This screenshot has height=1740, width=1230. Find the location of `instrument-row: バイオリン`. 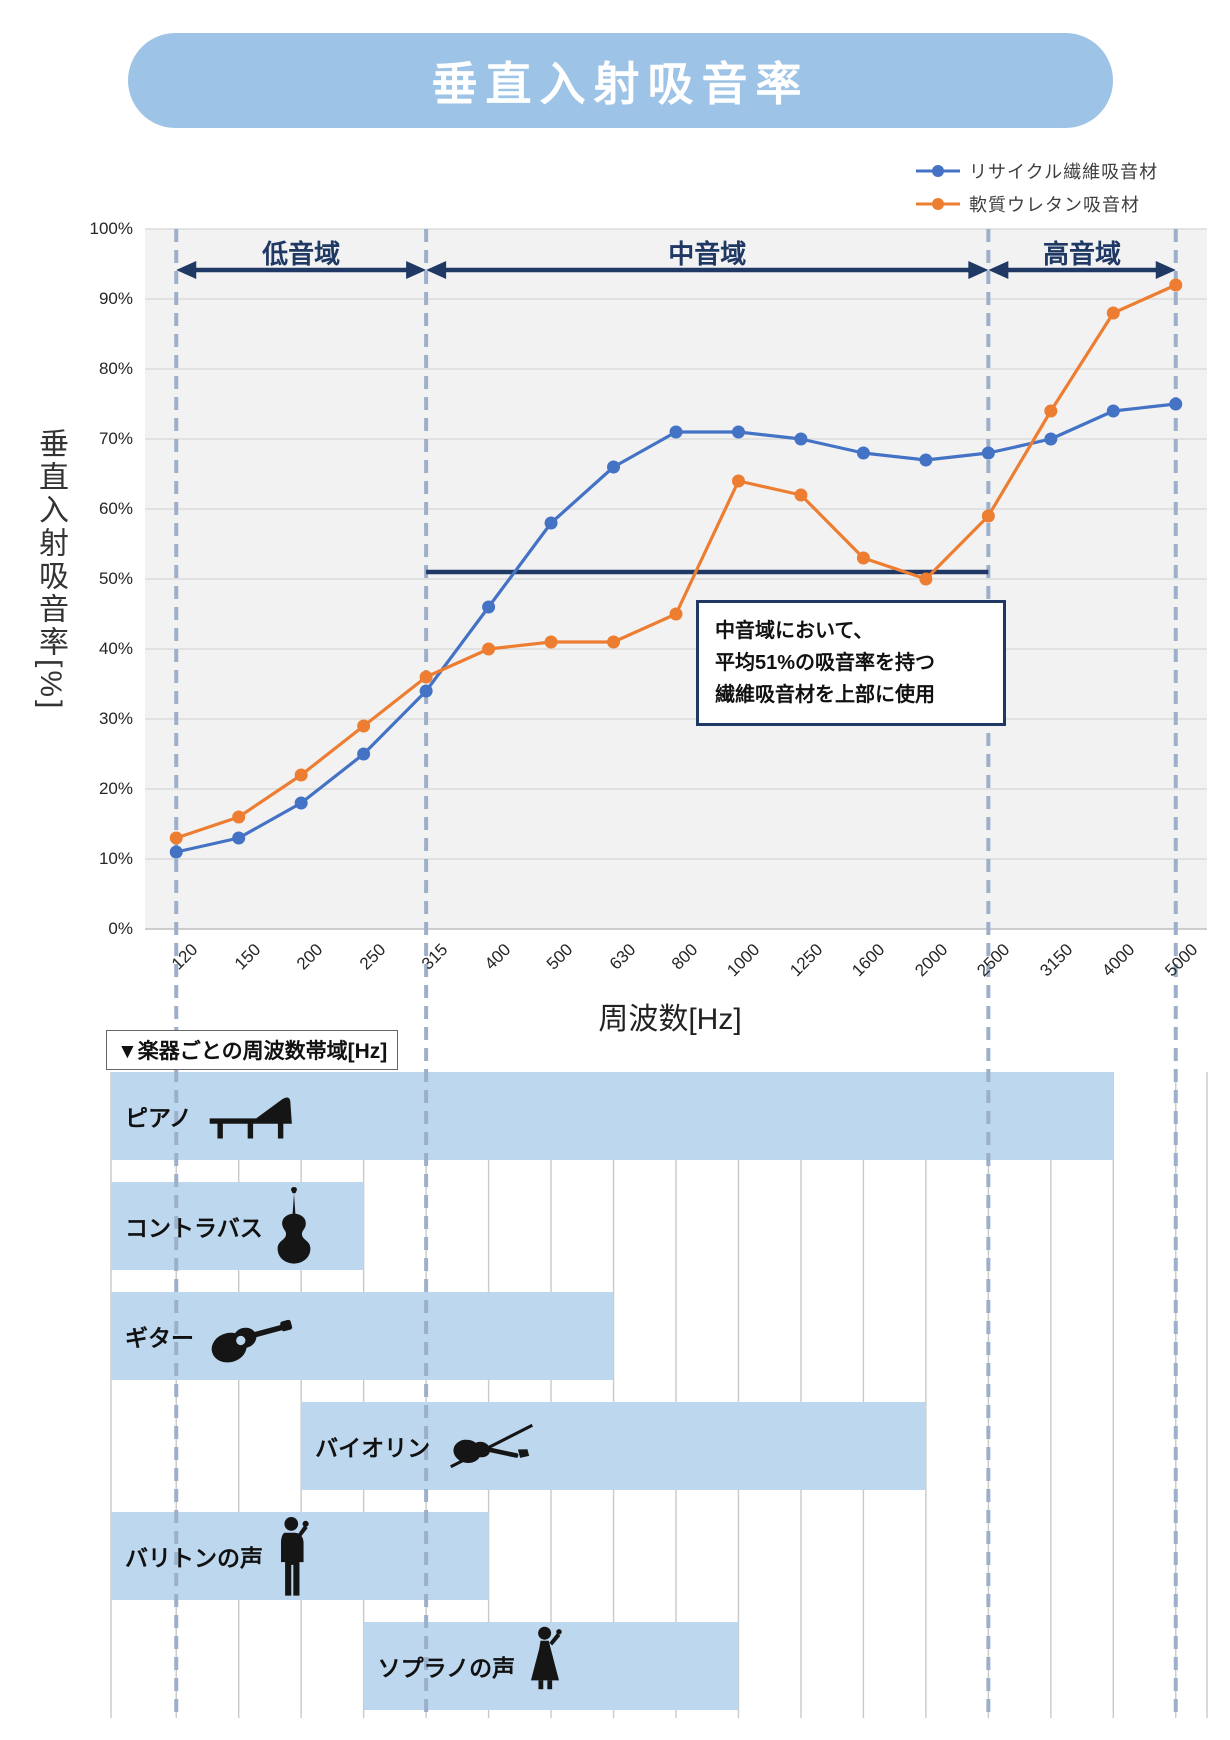

instrument-row: バイオリン is located at coordinates (427, 1446).